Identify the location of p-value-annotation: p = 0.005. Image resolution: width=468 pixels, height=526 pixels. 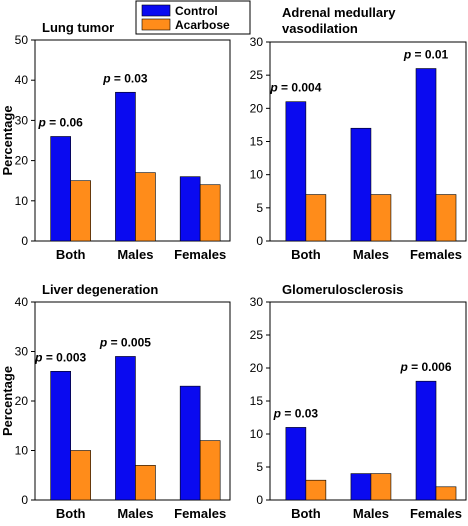
(125, 342).